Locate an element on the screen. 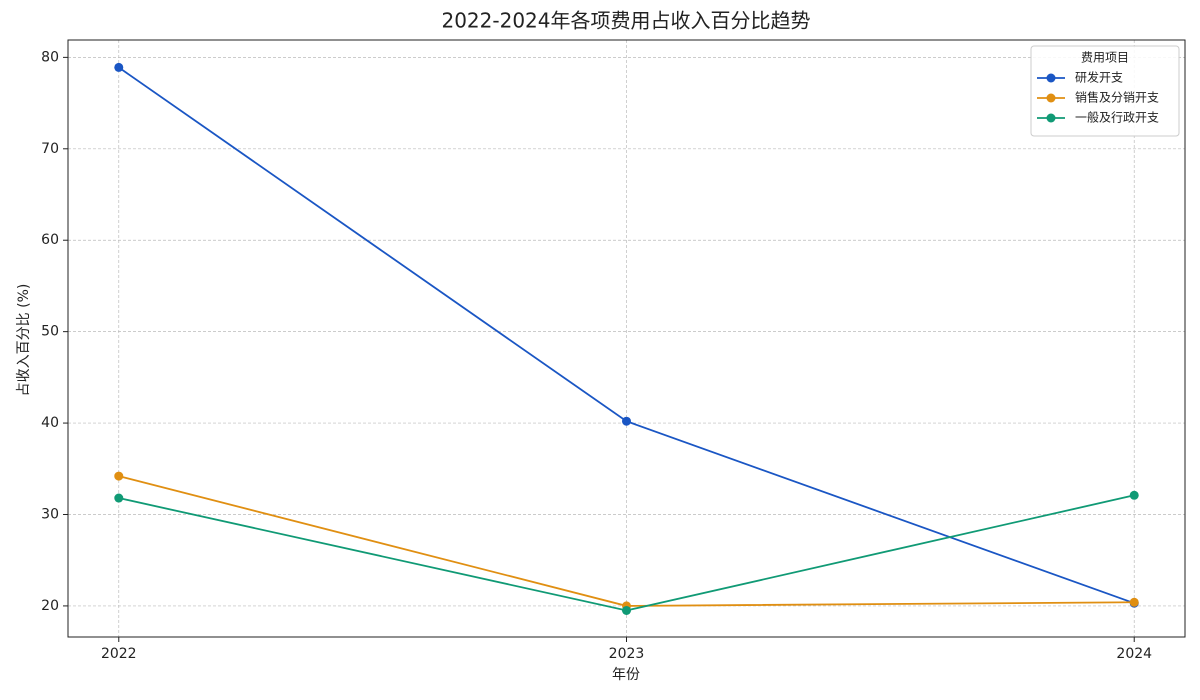  x-axis-label: 年份 is located at coordinates (626, 675).